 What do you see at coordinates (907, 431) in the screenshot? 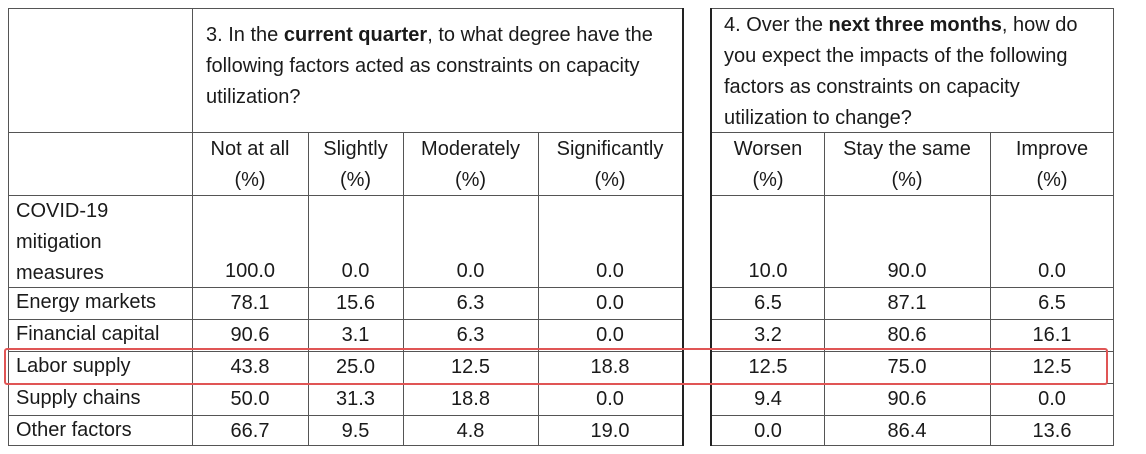
I see `cell: 86.4` at bounding box center [907, 431].